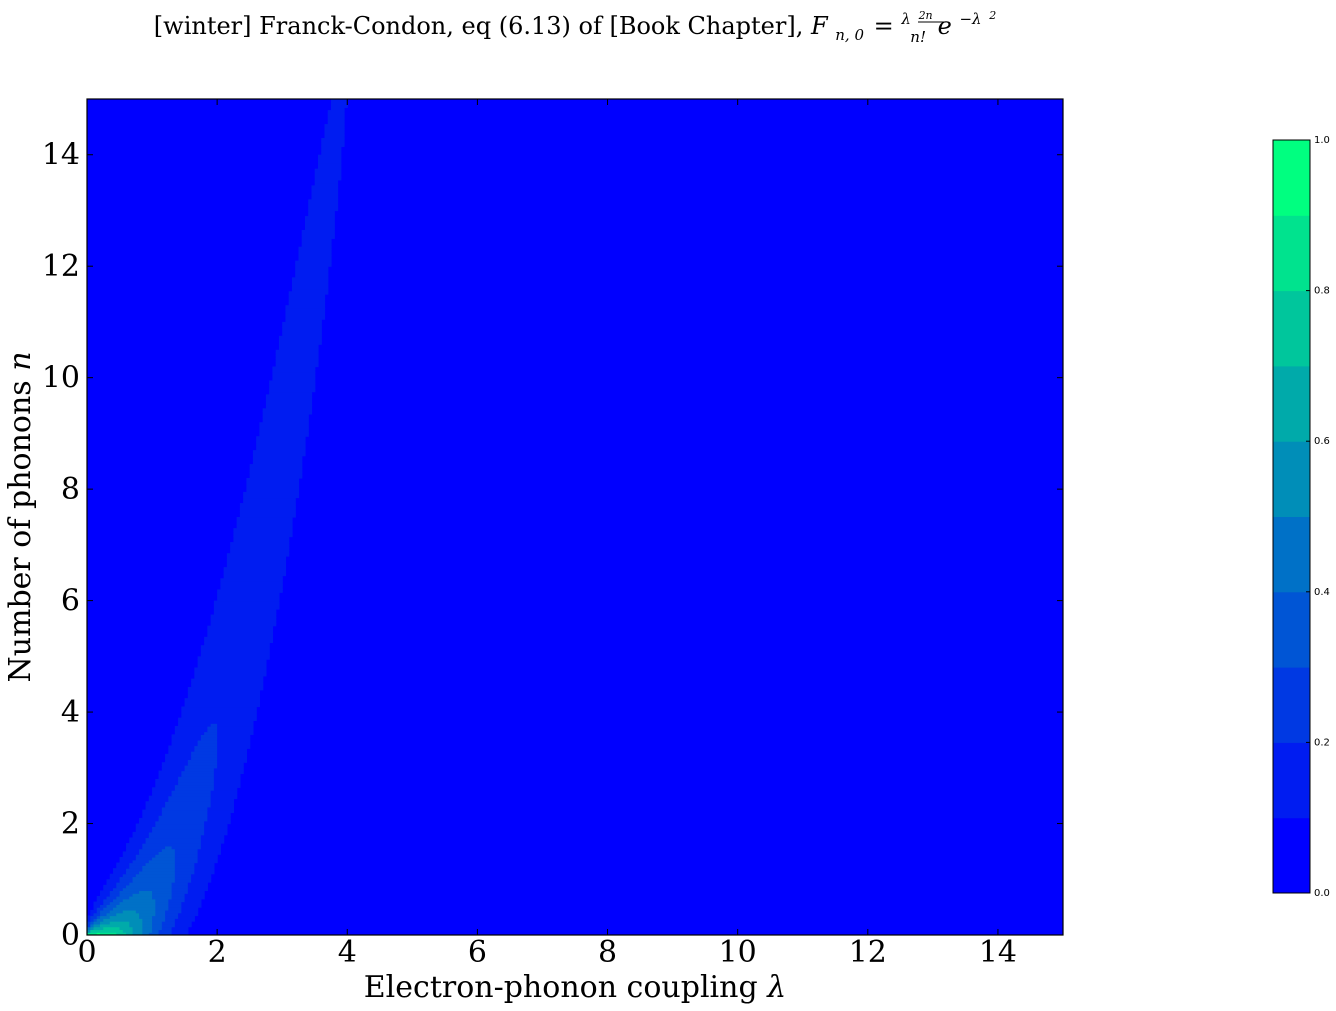 Image resolution: width=1336 pixels, height=1011 pixels. Describe the element at coordinates (1301, 517) in the screenshot. I see `colorbar: 0.0 0.2 0.4 0.6 0.8 1.0` at that location.